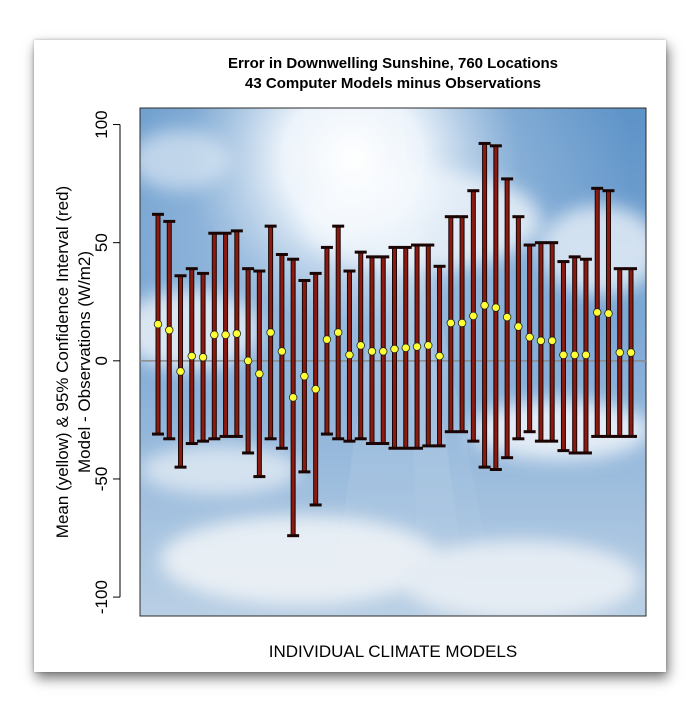  I want to click on y-axis: 100 50 0 -50 -100, so click(106, 362).